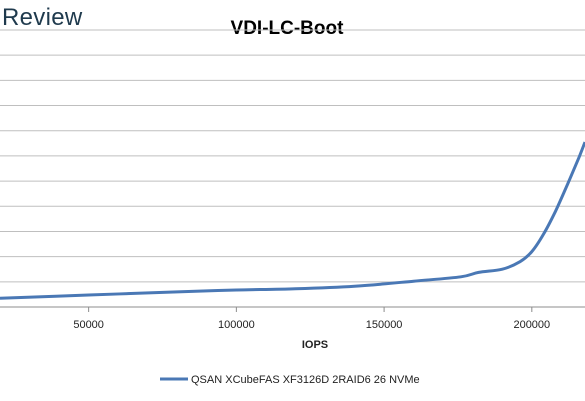 The height and width of the screenshot is (401, 585). I want to click on legend-label: QSAN XCubeFAS XF3126D 2RAID6 26 NVMe, so click(305, 380).